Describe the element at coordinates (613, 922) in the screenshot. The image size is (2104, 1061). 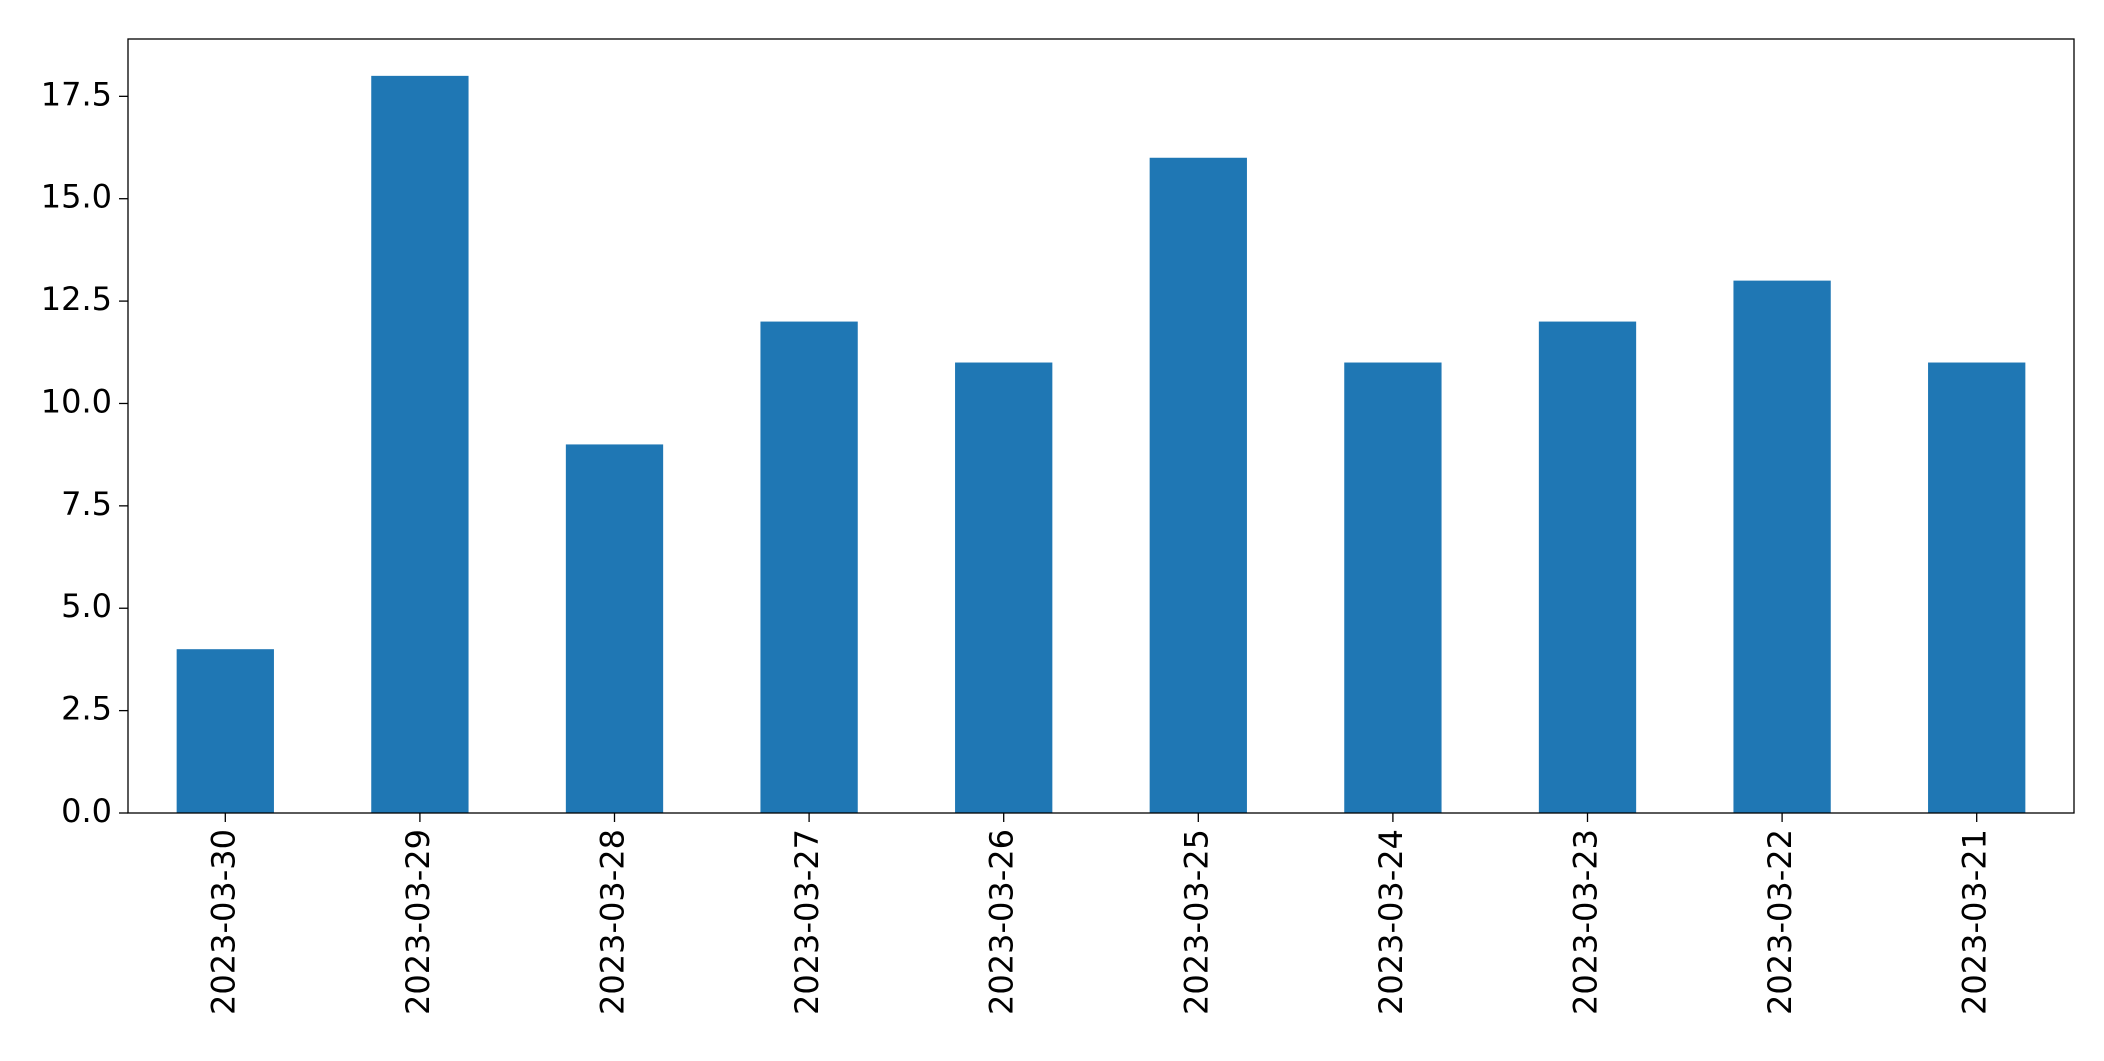
I see `x-tick-label: 2023-03-28` at that location.